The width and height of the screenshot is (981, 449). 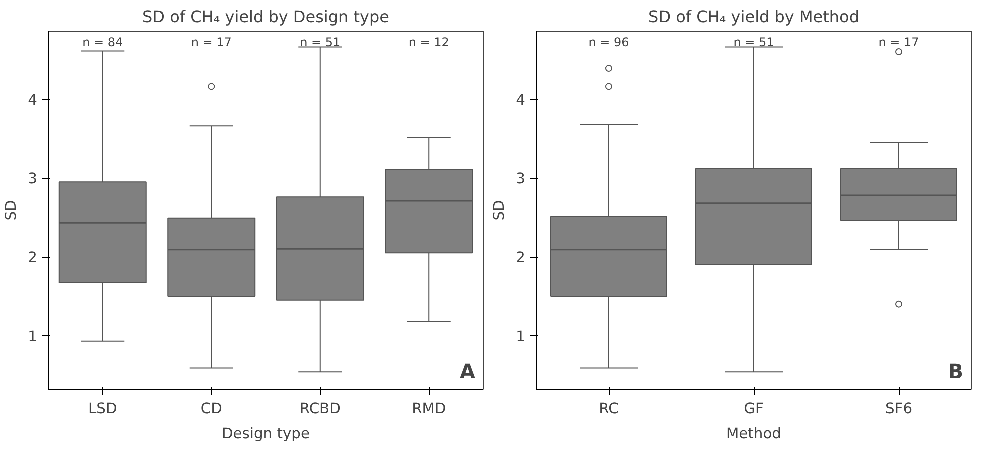 What do you see at coordinates (429, 43) in the screenshot?
I see `annotation: n = 12` at bounding box center [429, 43].